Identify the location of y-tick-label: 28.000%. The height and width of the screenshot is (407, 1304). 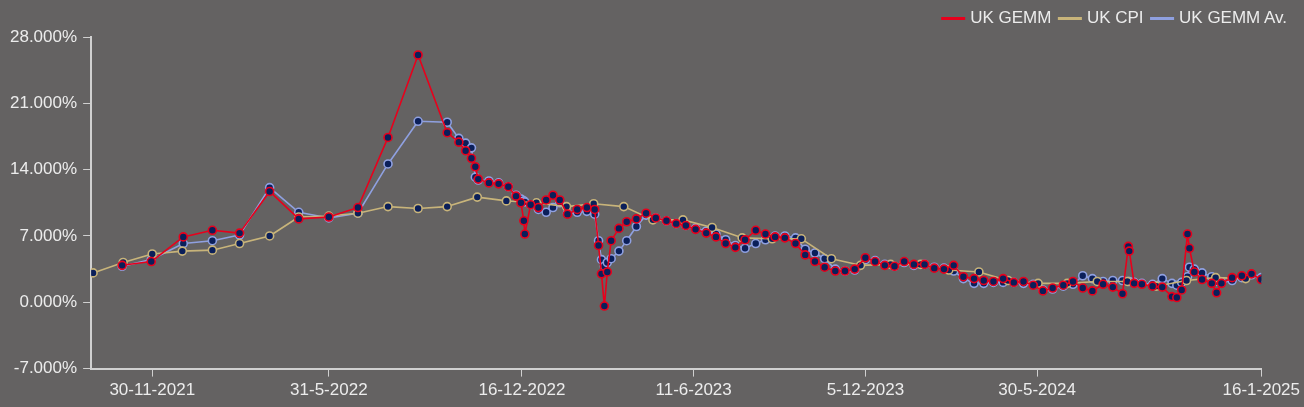
(43, 36).